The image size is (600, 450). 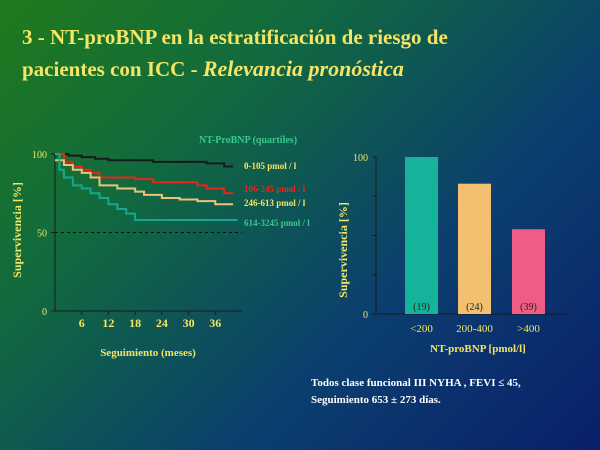 I want to click on km-x-tick-label: 12, so click(x=108, y=323).